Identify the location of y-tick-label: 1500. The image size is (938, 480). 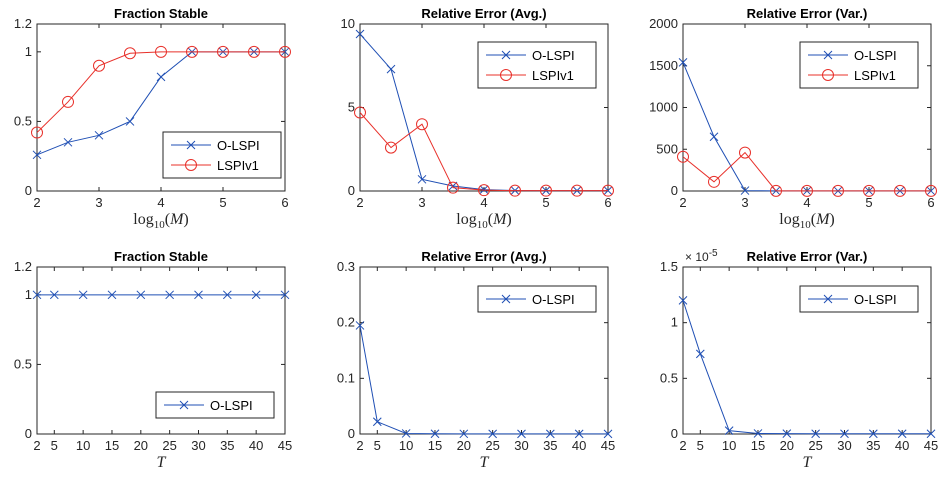
(663, 65).